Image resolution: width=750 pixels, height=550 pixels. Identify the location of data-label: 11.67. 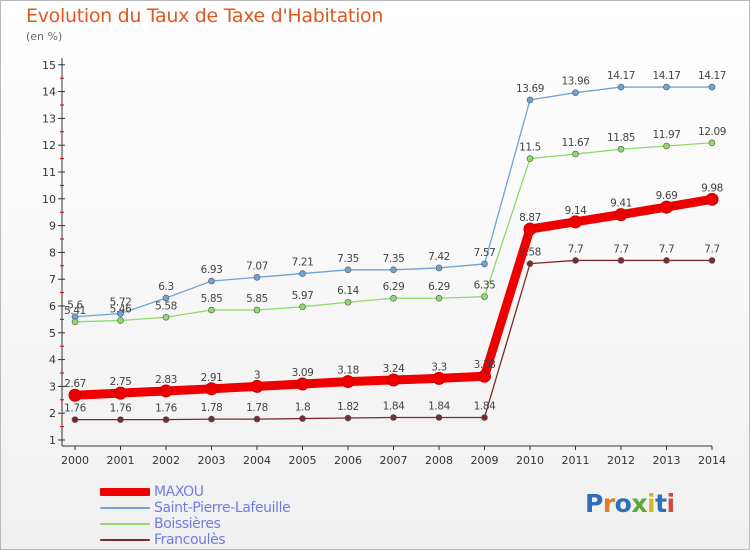
(575, 143).